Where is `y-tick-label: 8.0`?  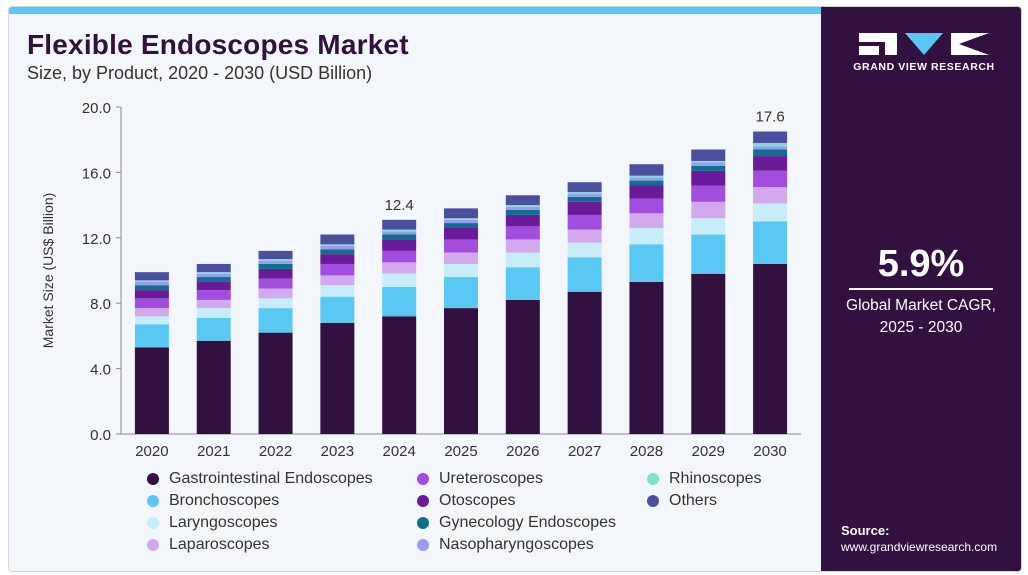 y-tick-label: 8.0 is located at coordinates (100, 304).